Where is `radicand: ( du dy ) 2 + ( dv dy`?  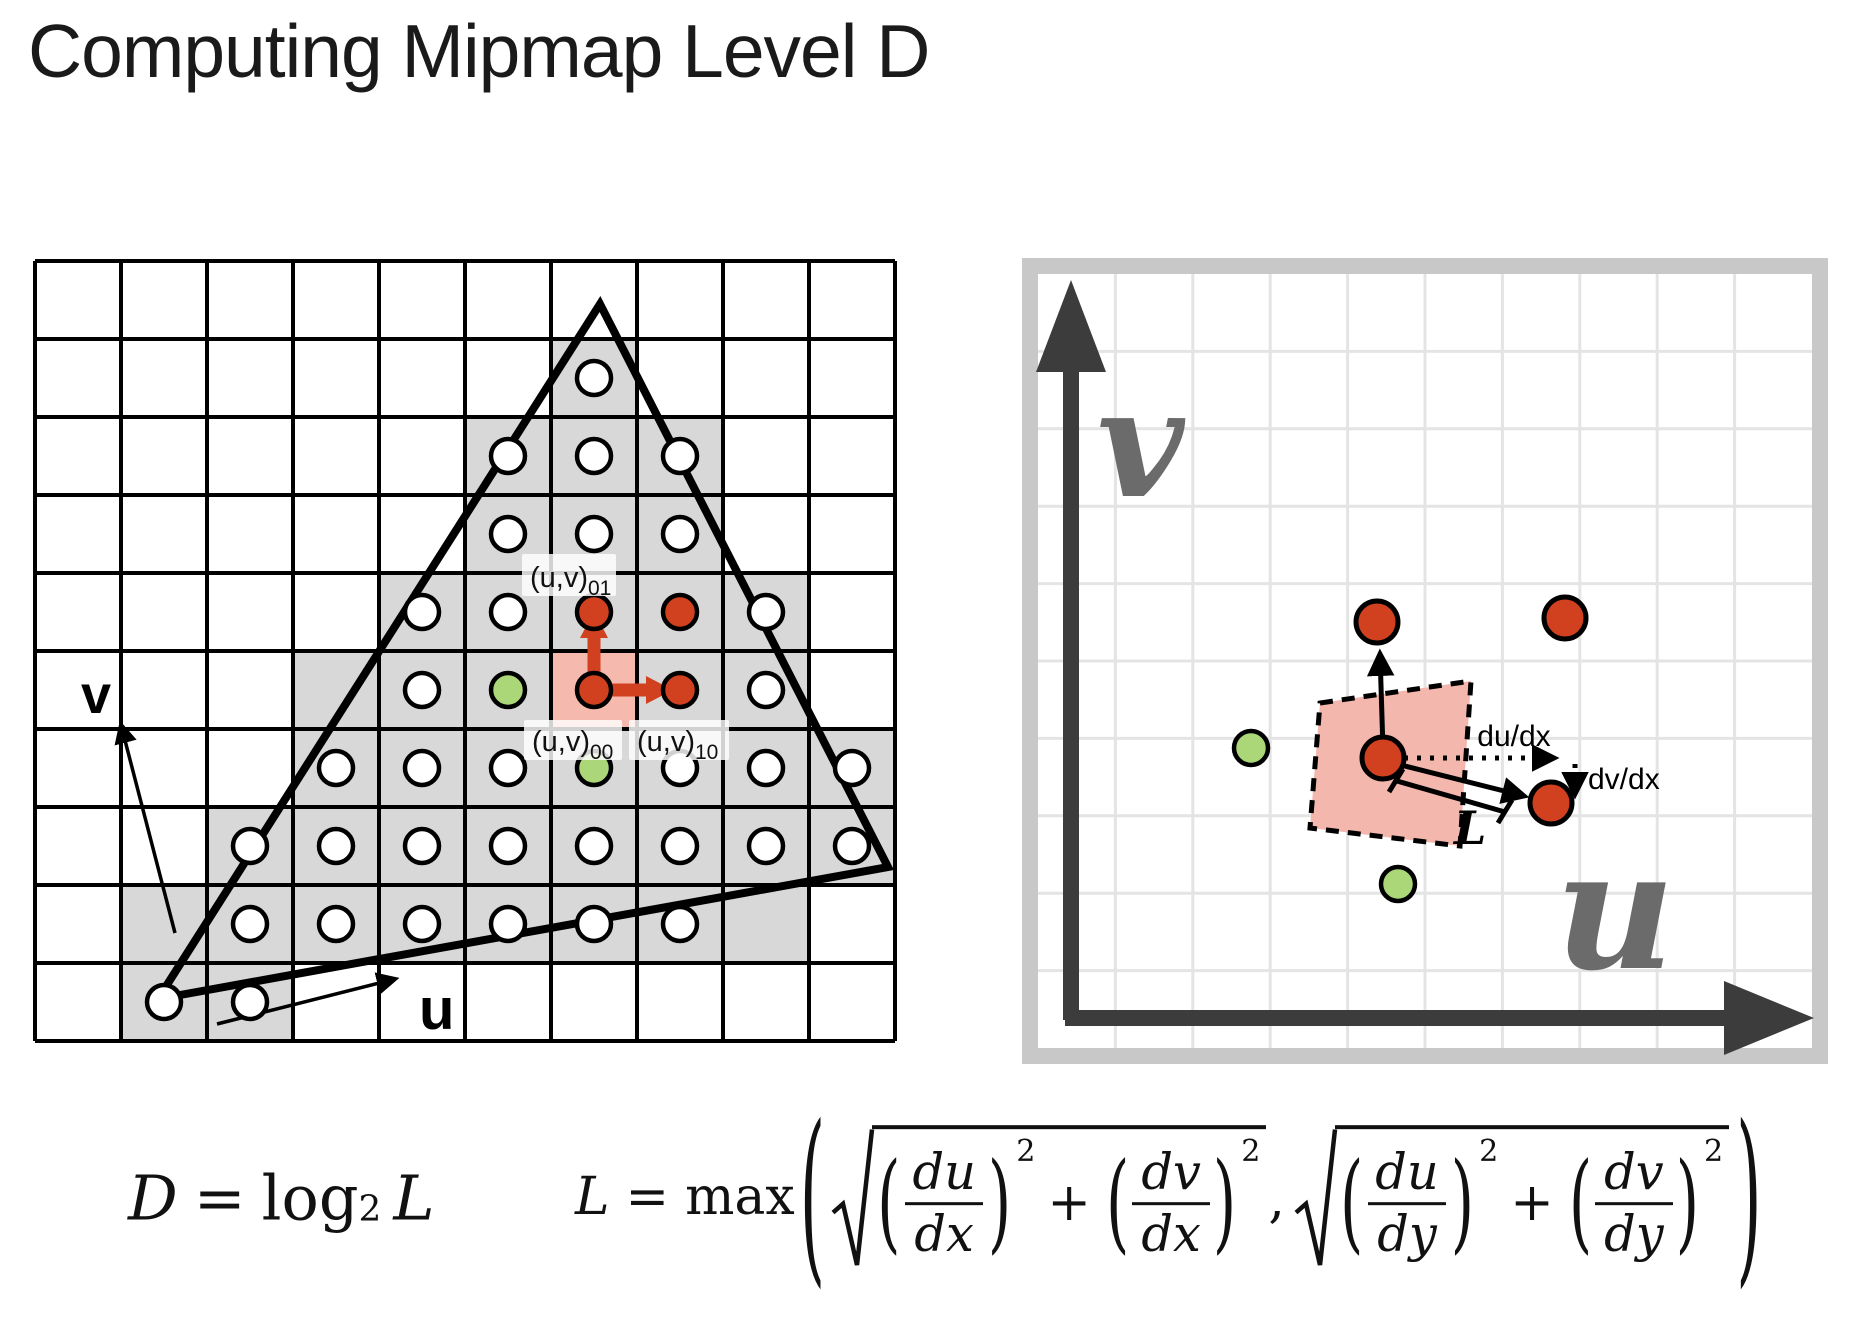 radicand: ( du dy ) 2 + ( dv dy is located at coordinates (1532, 1197).